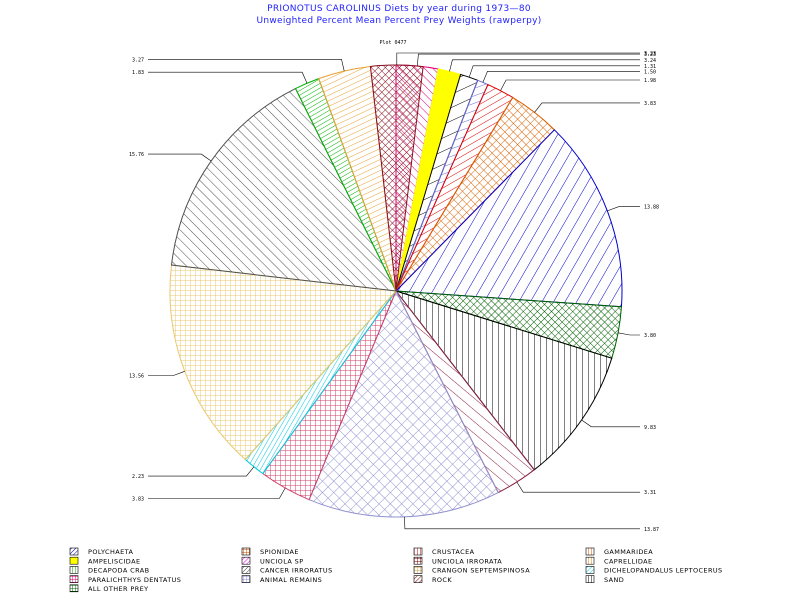 The height and width of the screenshot is (600, 800). What do you see at coordinates (282, 561) in the screenshot?
I see `legend-label: UNCIOLA SP` at bounding box center [282, 561].